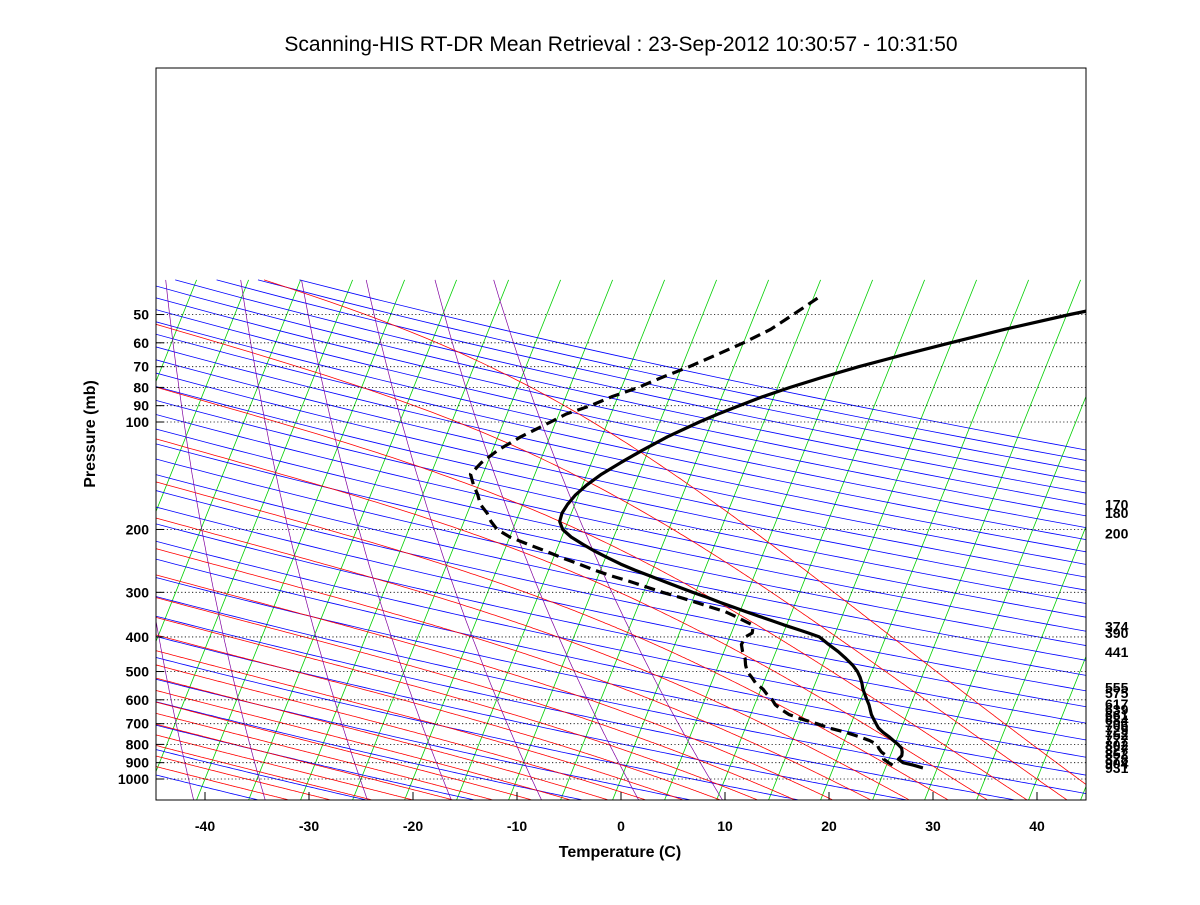 This screenshot has height=905, width=1200. Describe the element at coordinates (1117, 768) in the screenshot. I see `right-level-label: 931` at that location.